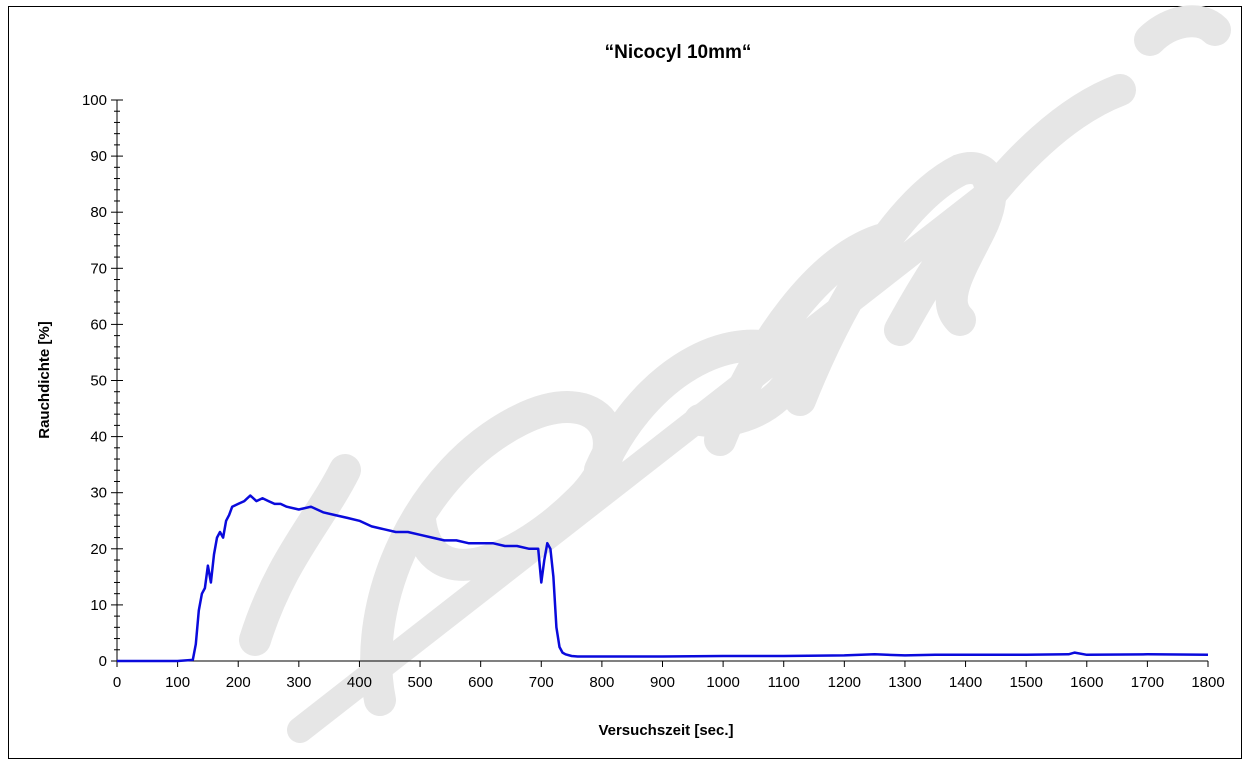 The height and width of the screenshot is (765, 1248). Describe the element at coordinates (1025, 682) in the screenshot. I see `x-tick-label: 1500` at that location.